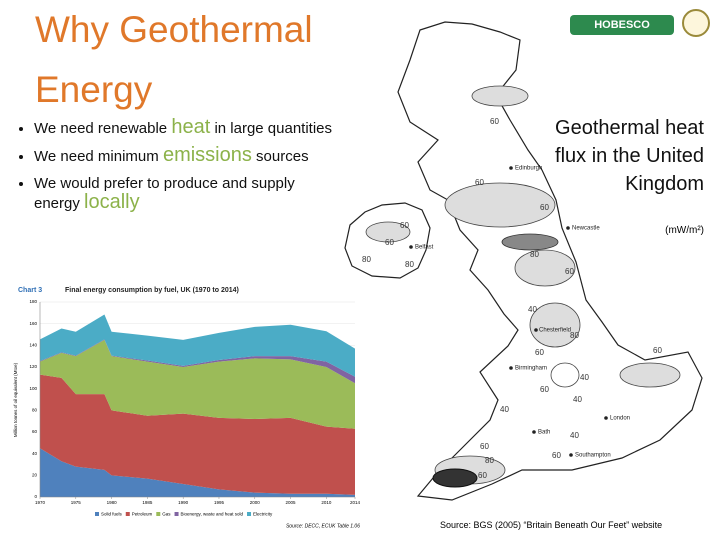  What do you see at coordinates (191, 127) in the screenshot?
I see `highlight: heat` at bounding box center [191, 127].